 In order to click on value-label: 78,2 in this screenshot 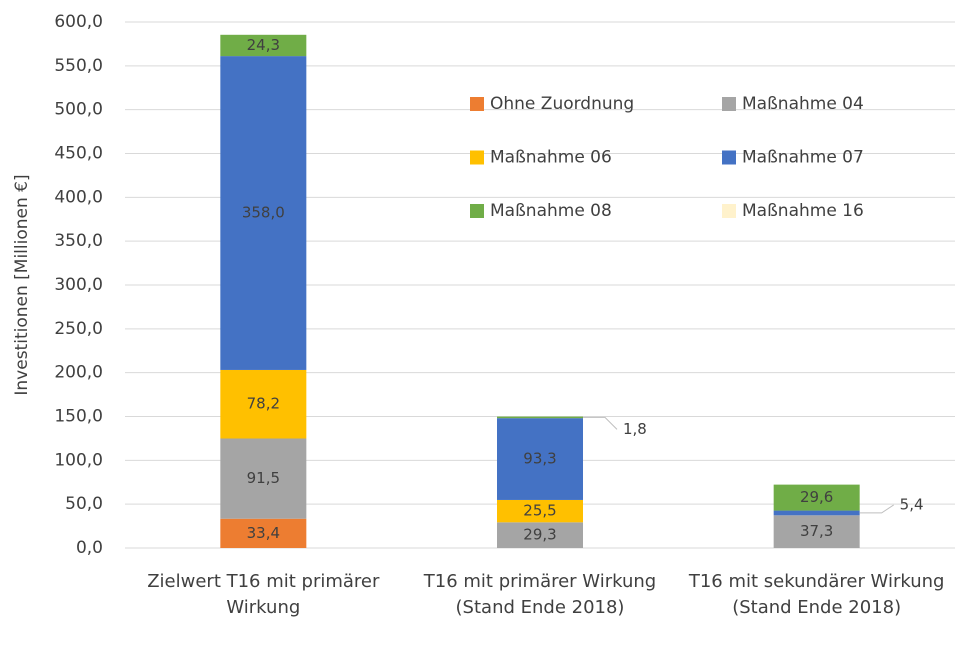, I will do `click(263, 404)`.